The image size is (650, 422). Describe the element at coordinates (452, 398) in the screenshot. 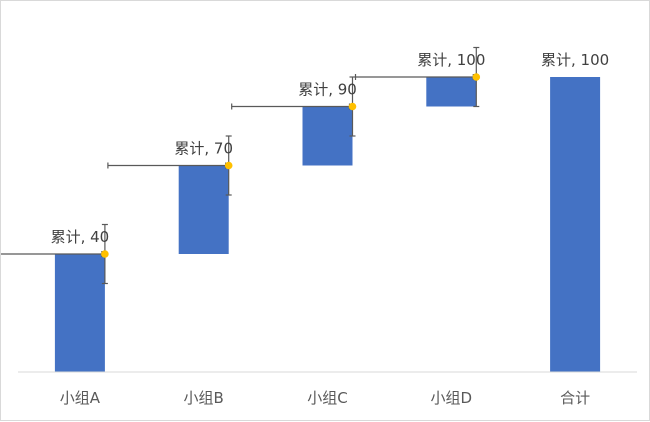

I see `category-label: 小组D` at that location.